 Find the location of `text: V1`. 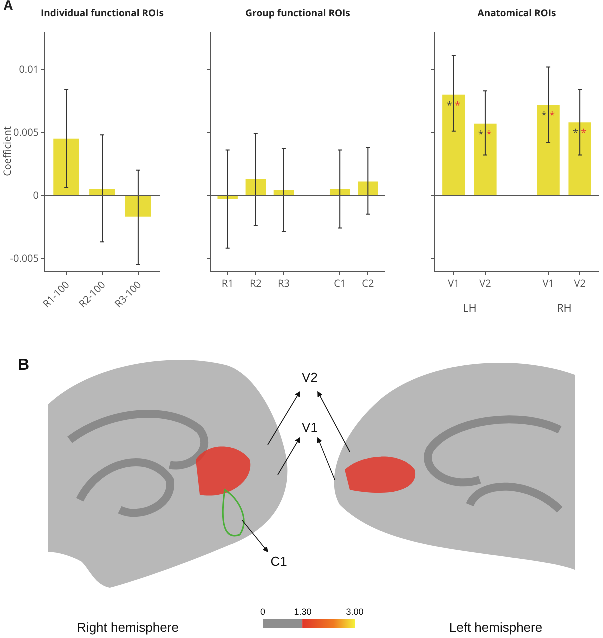

text: V1 is located at coordinates (310, 427).